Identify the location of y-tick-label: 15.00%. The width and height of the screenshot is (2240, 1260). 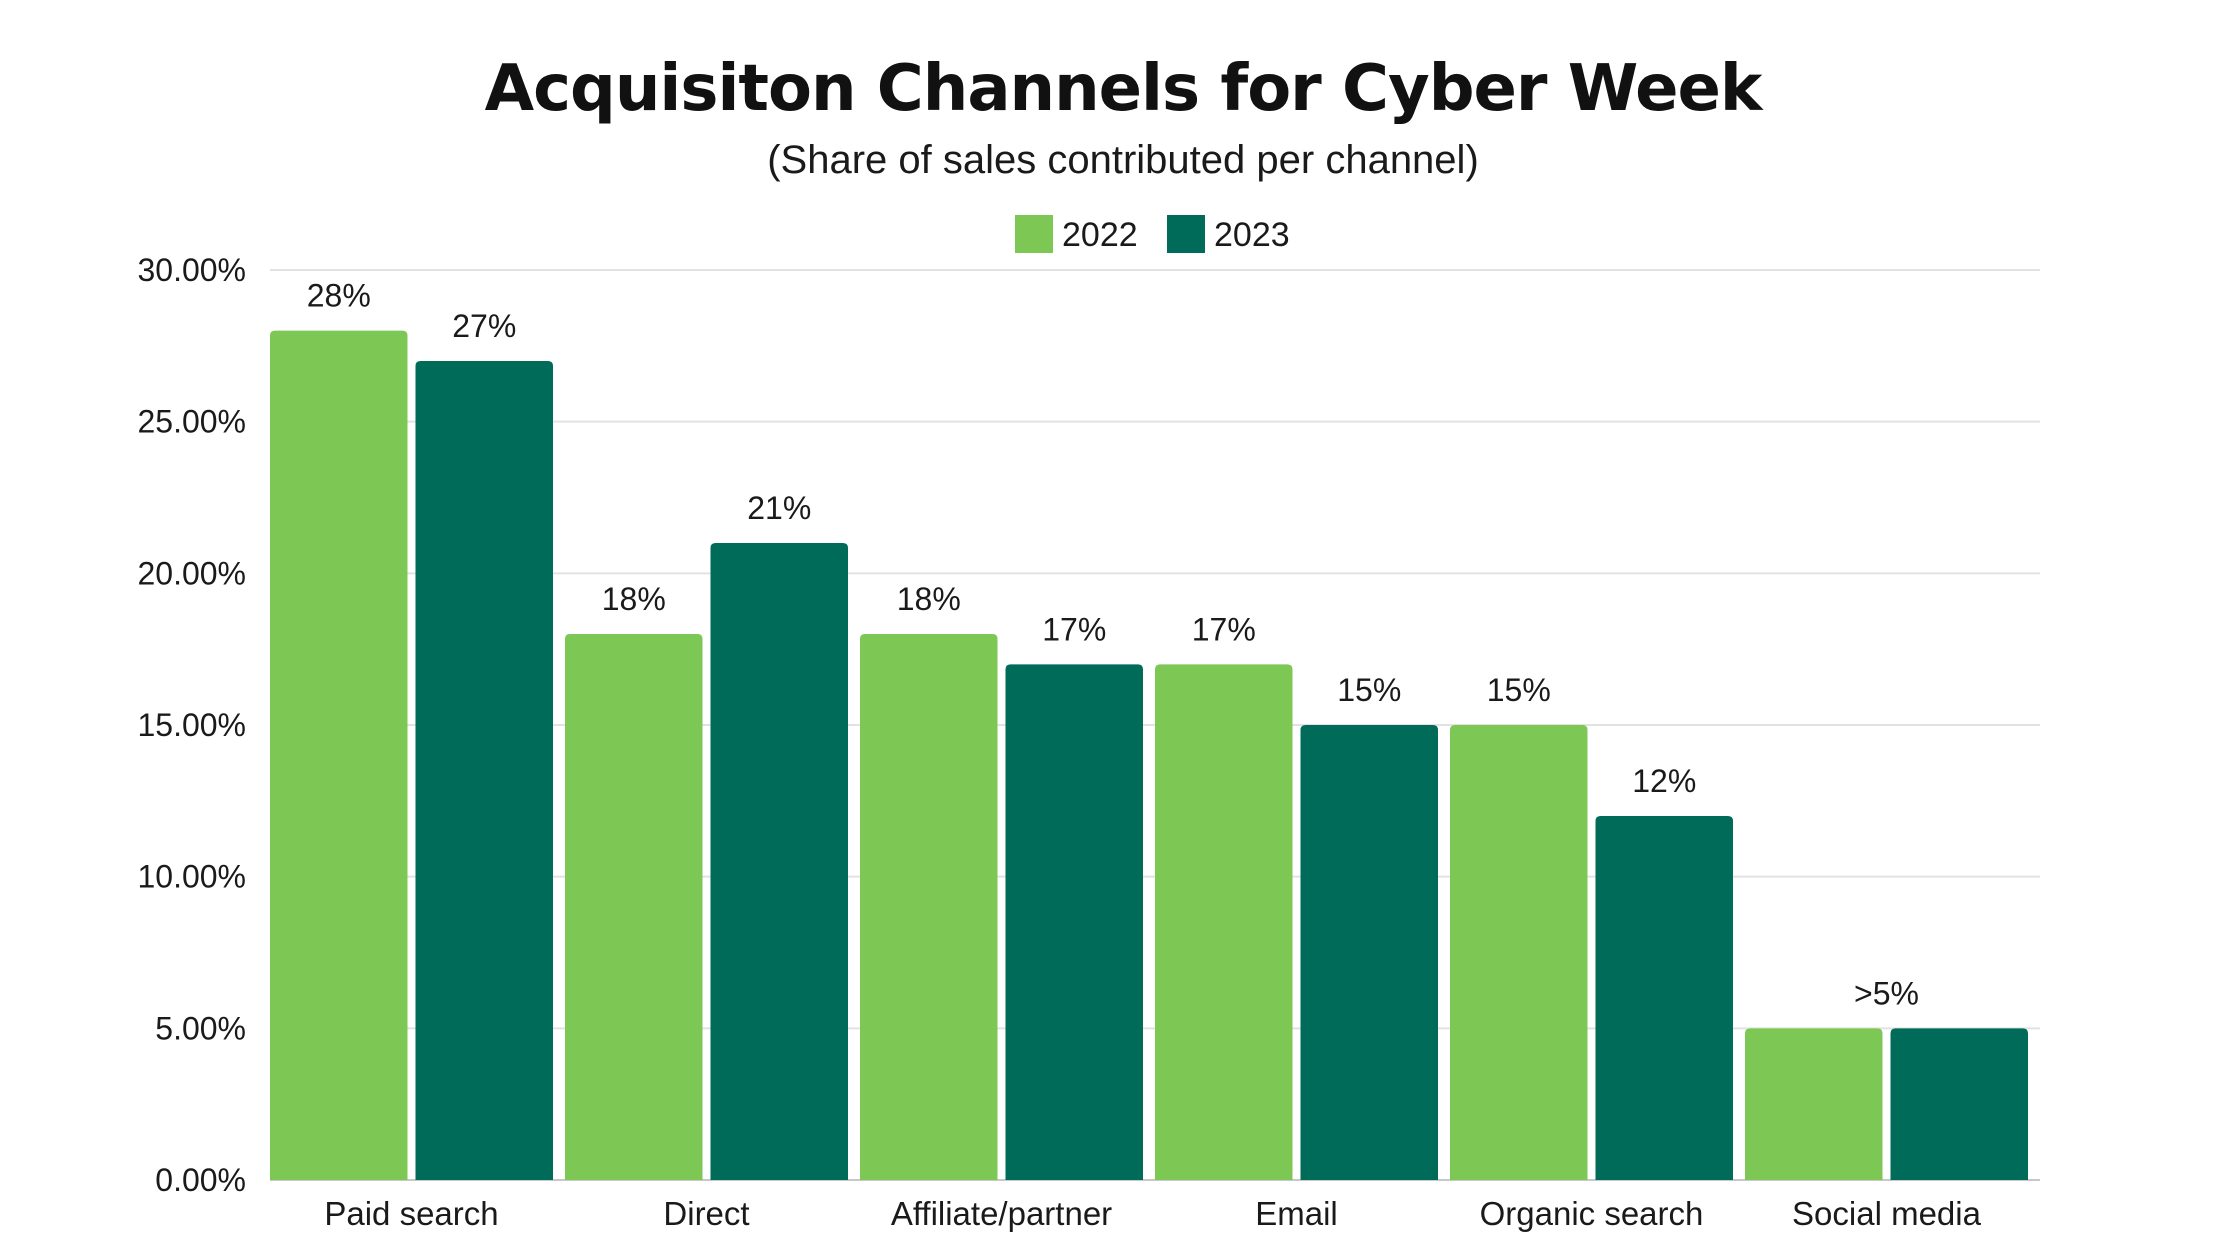
(191, 725).